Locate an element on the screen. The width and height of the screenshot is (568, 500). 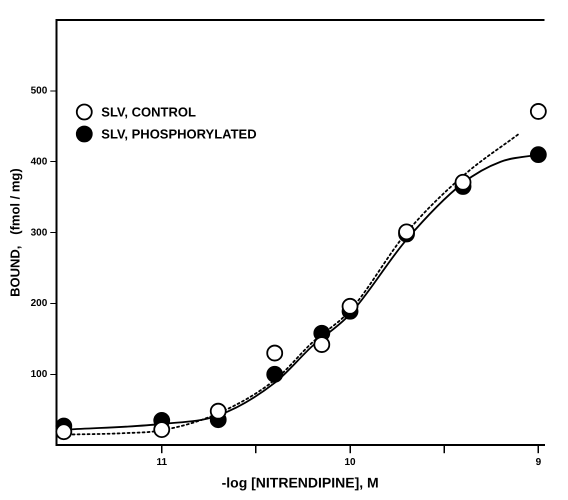
y-tick-label: 200 is located at coordinates (39, 304).